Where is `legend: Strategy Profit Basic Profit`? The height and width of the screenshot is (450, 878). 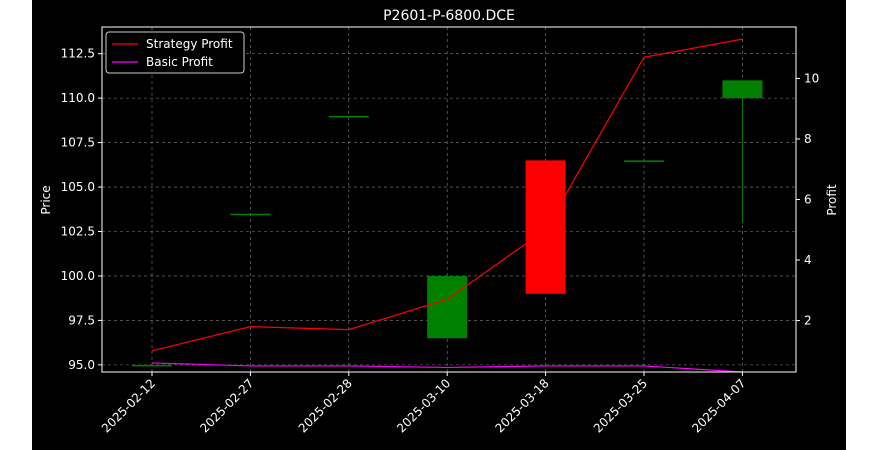
legend: Strategy Profit Basic Profit is located at coordinates (175, 52).